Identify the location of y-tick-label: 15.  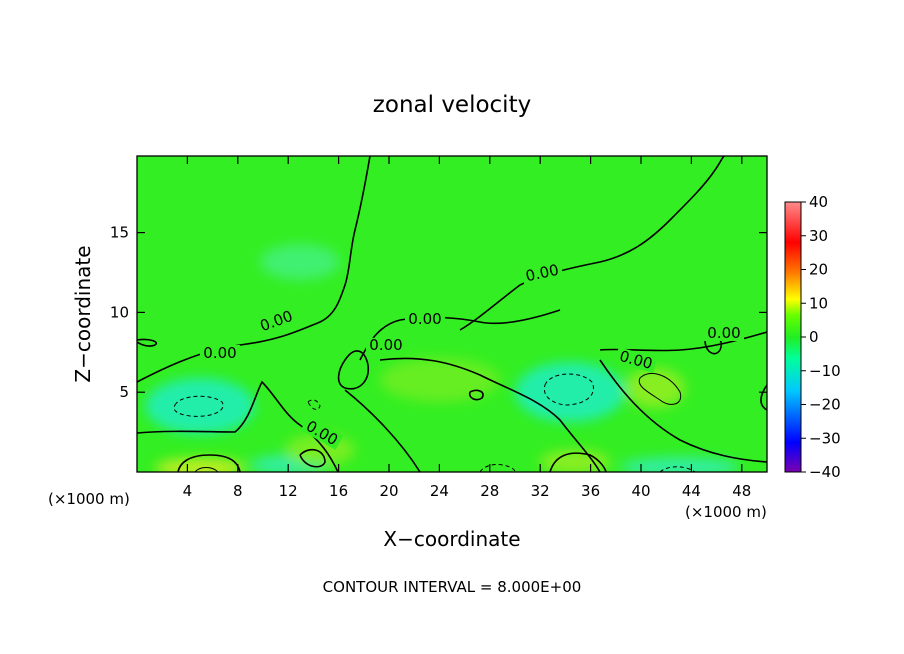
(119, 233).